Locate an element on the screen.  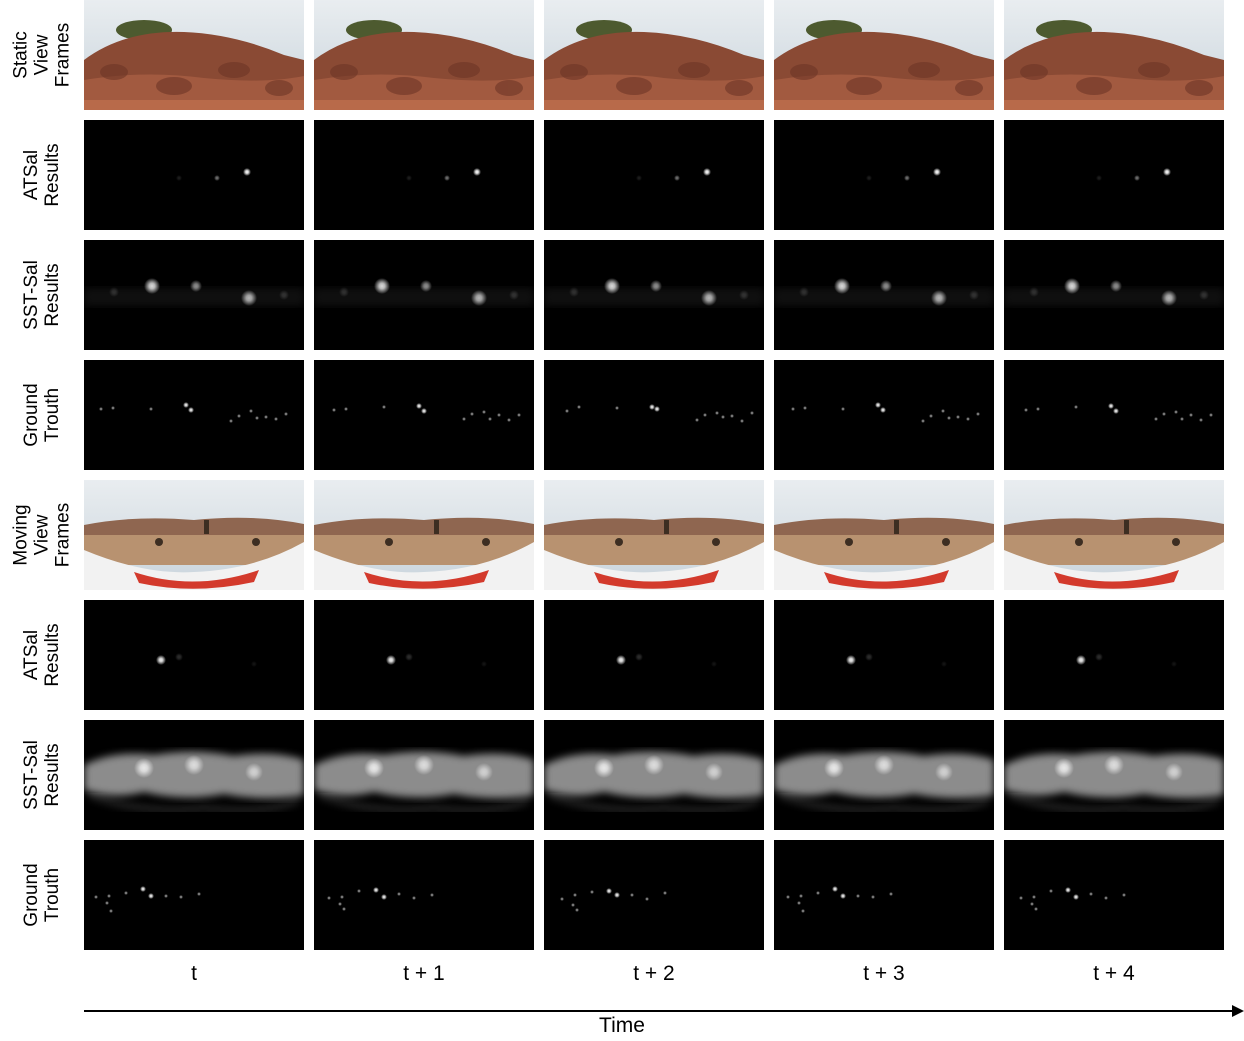
row-label-atsal-moving: ATSal Results is located at coordinates (42, 655).